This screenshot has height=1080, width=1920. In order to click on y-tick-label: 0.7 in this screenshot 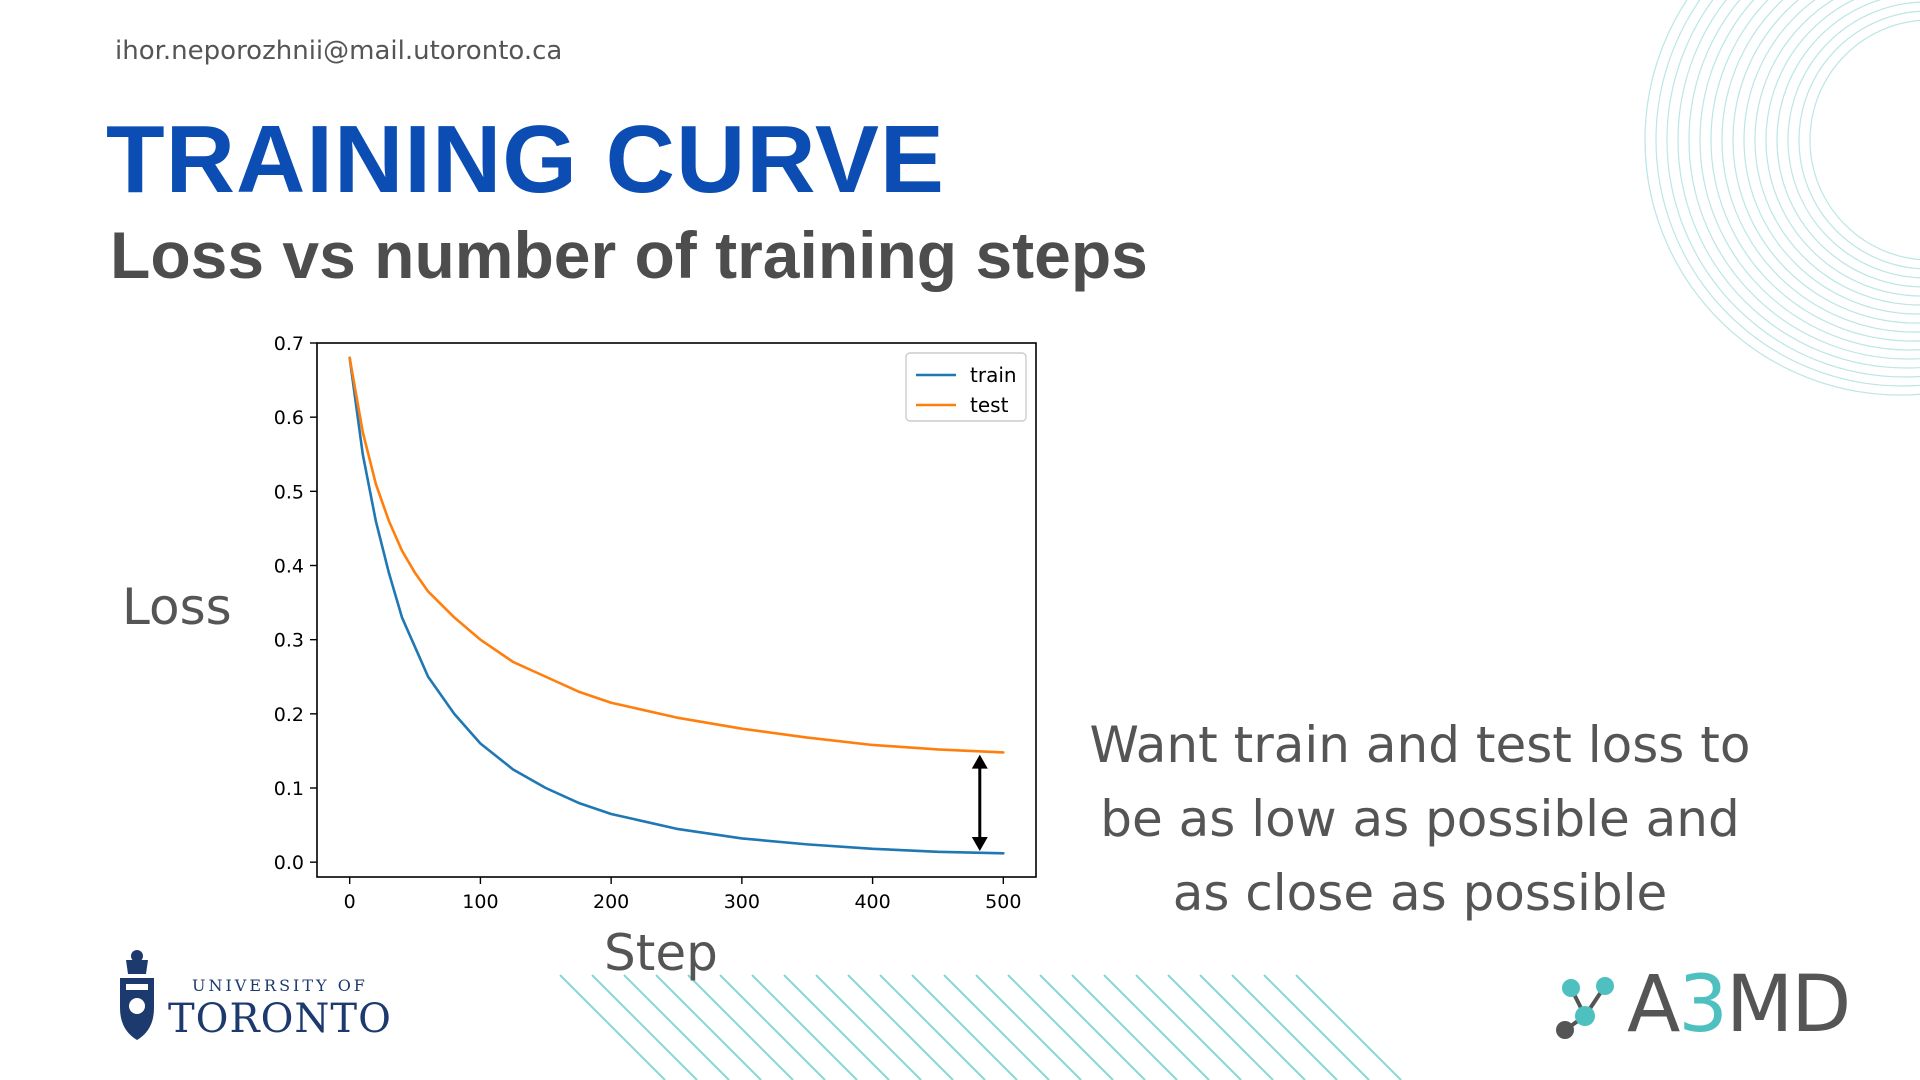, I will do `click(289, 344)`.